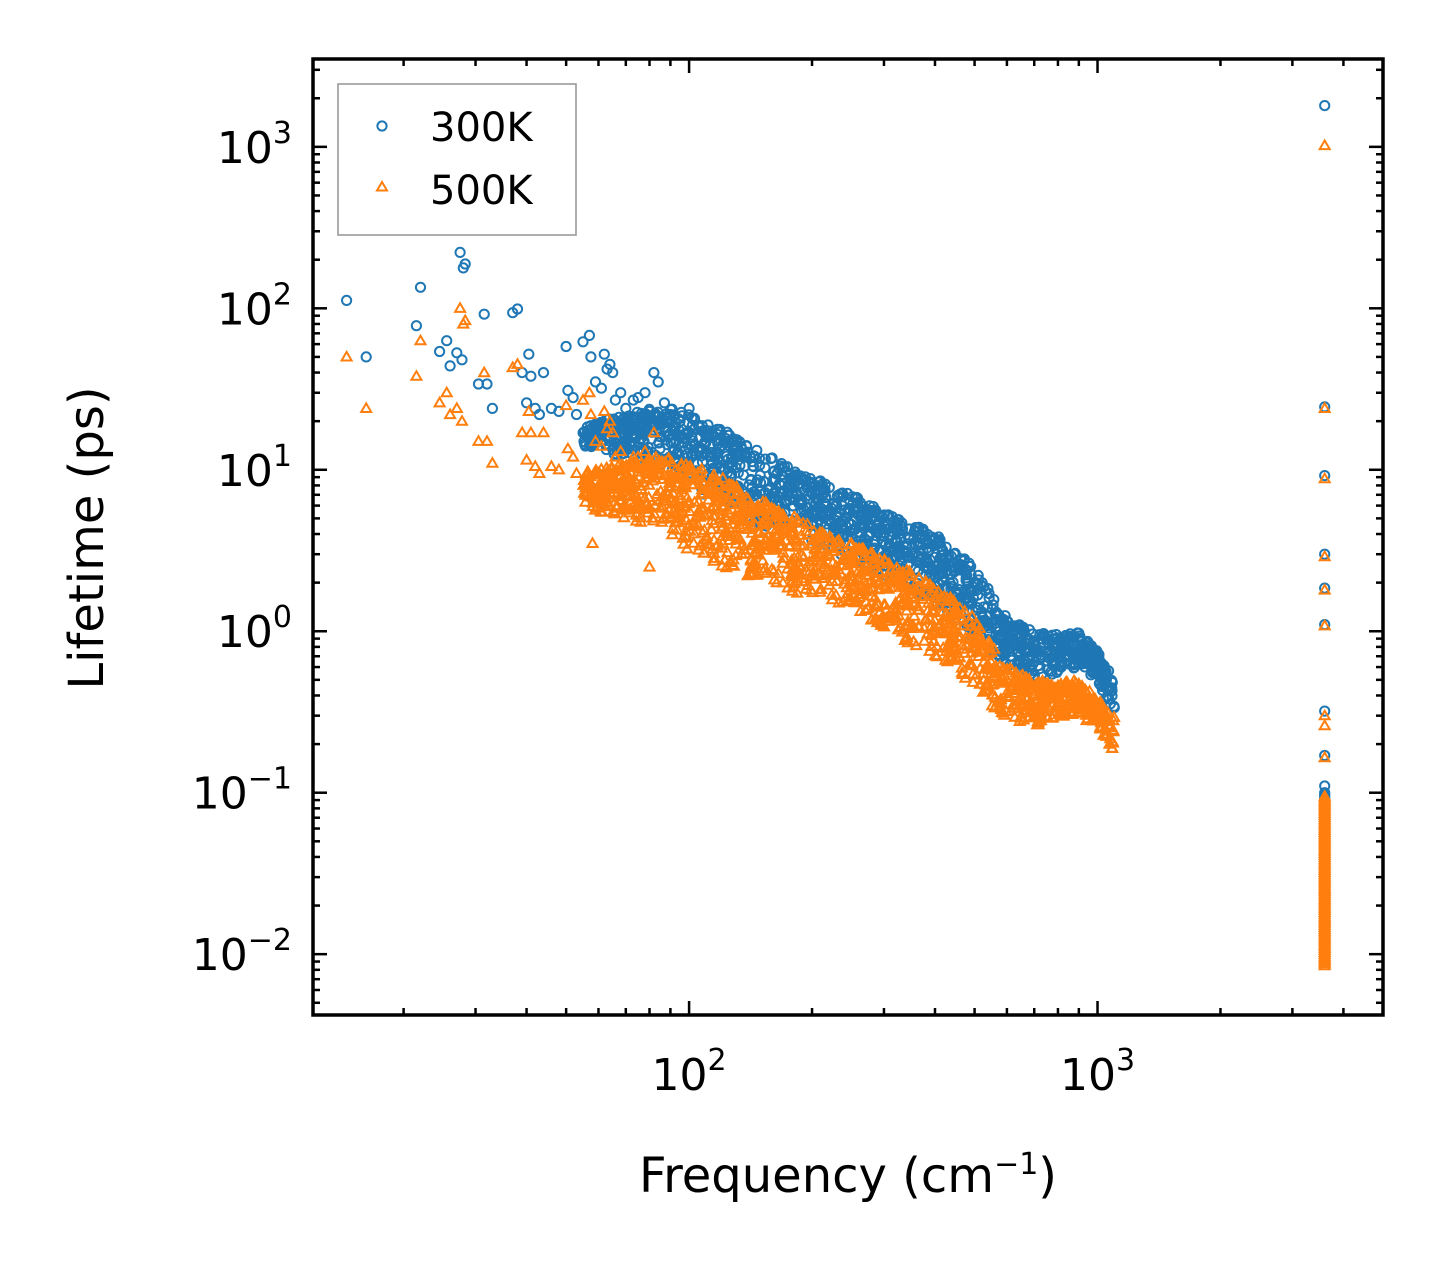 The width and height of the screenshot is (1442, 1265). I want to click on legend-box, so click(457, 159).